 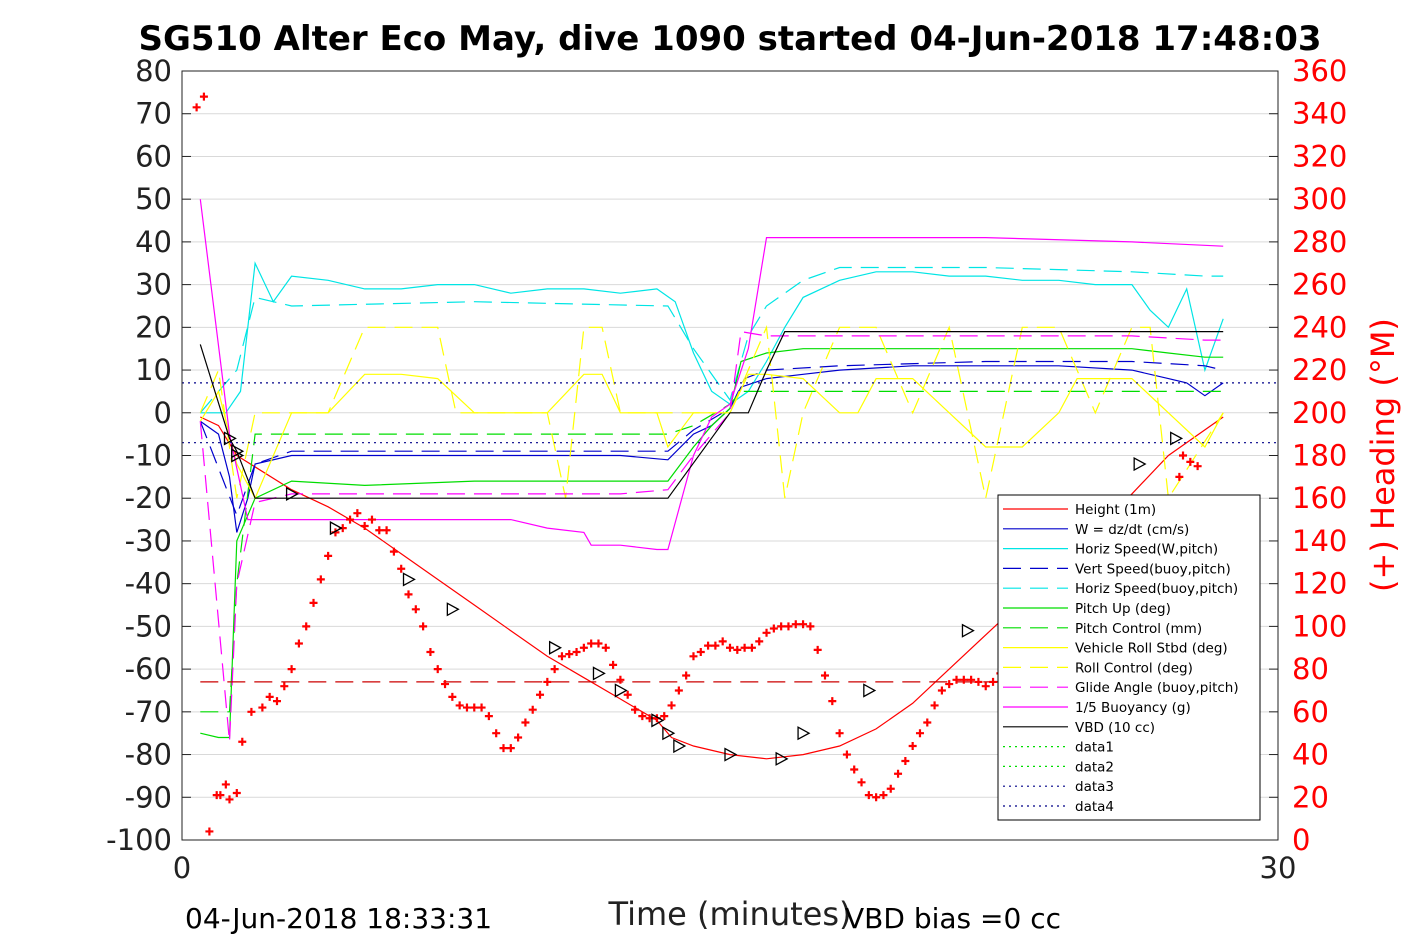 I want to click on left-tick-label: 30, so click(x=153, y=285).